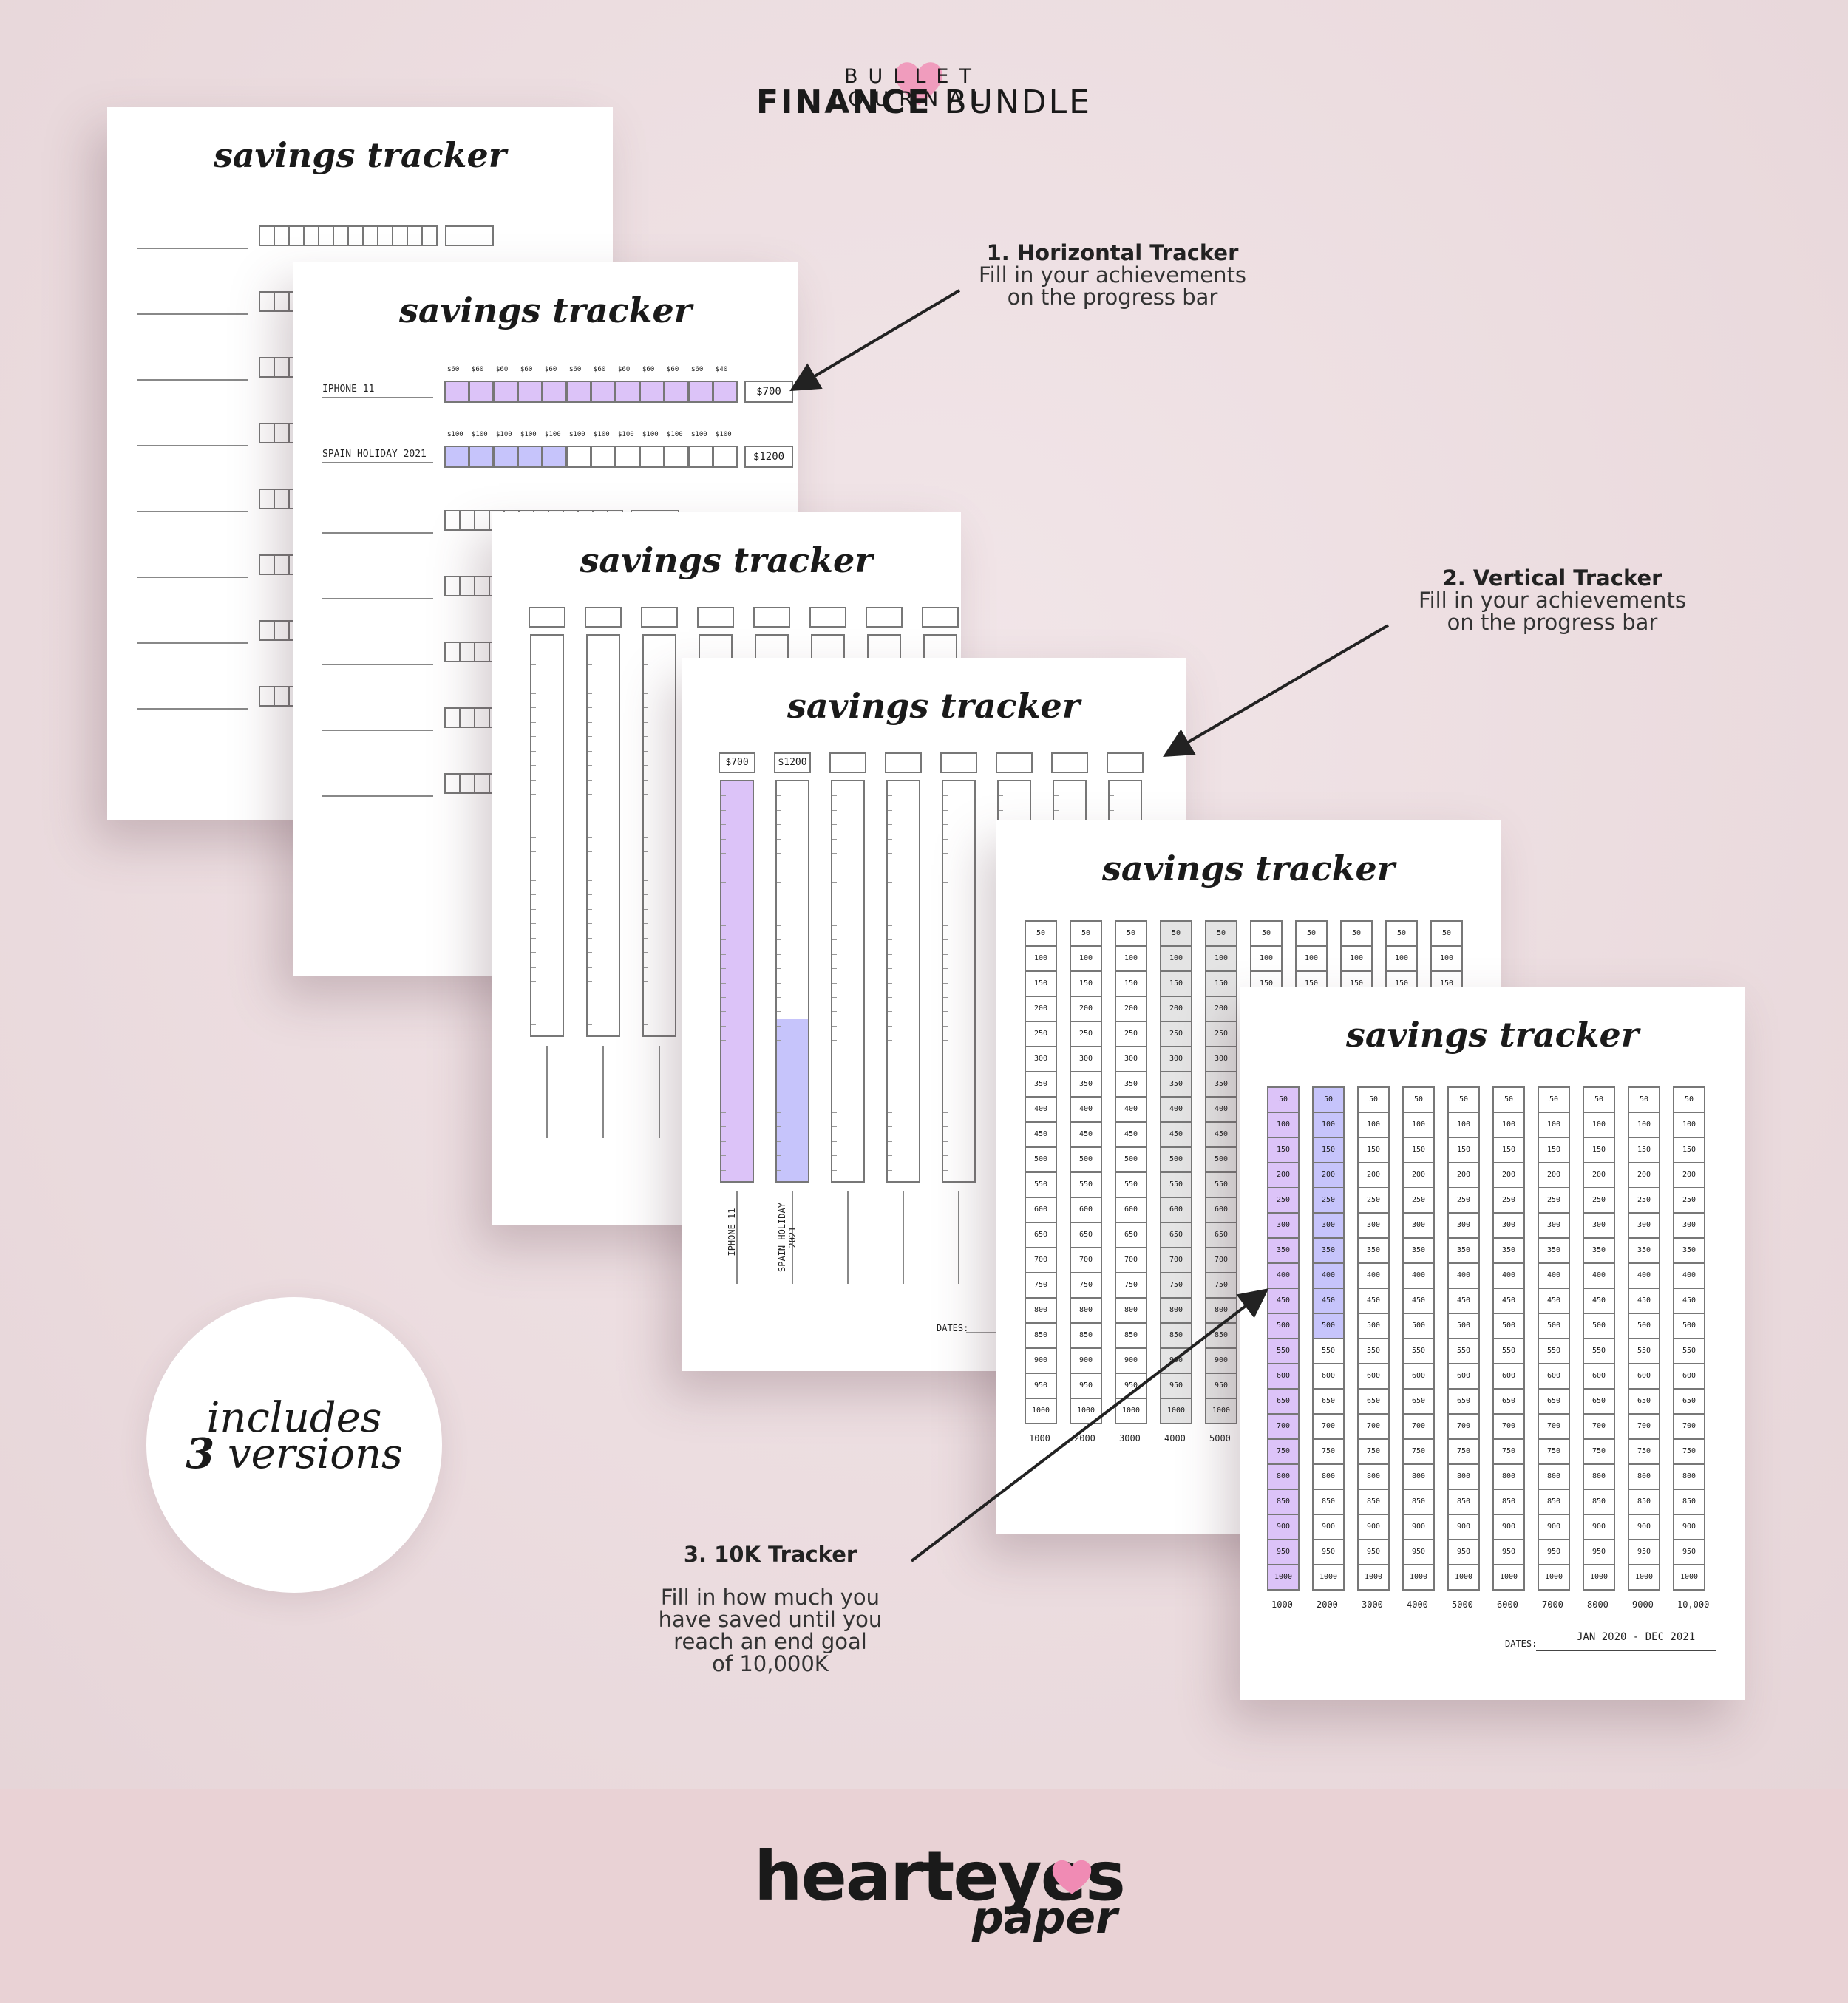 The width and height of the screenshot is (1848, 2003). What do you see at coordinates (918, 84) in the screenshot?
I see `heart-icon` at bounding box center [918, 84].